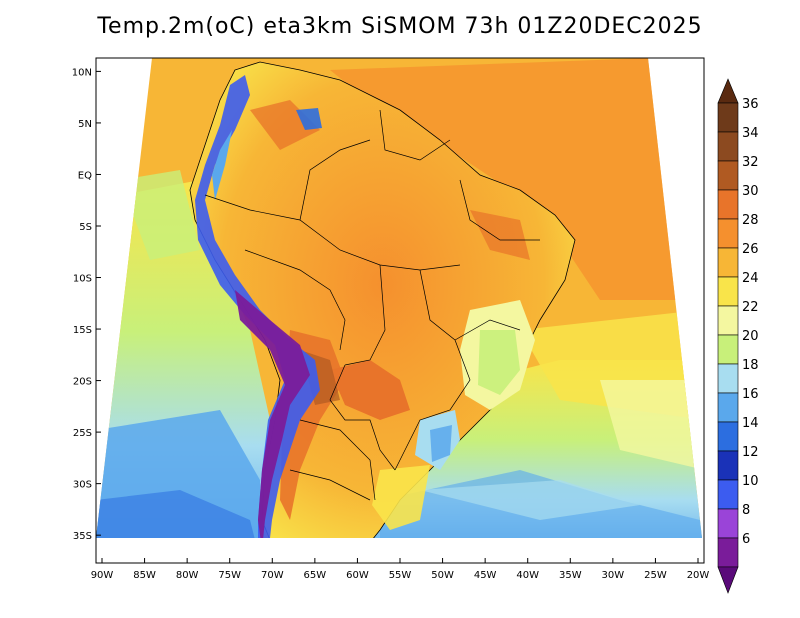 The image size is (800, 618). I want to click on lat-tick-label: EQ, so click(85, 175).